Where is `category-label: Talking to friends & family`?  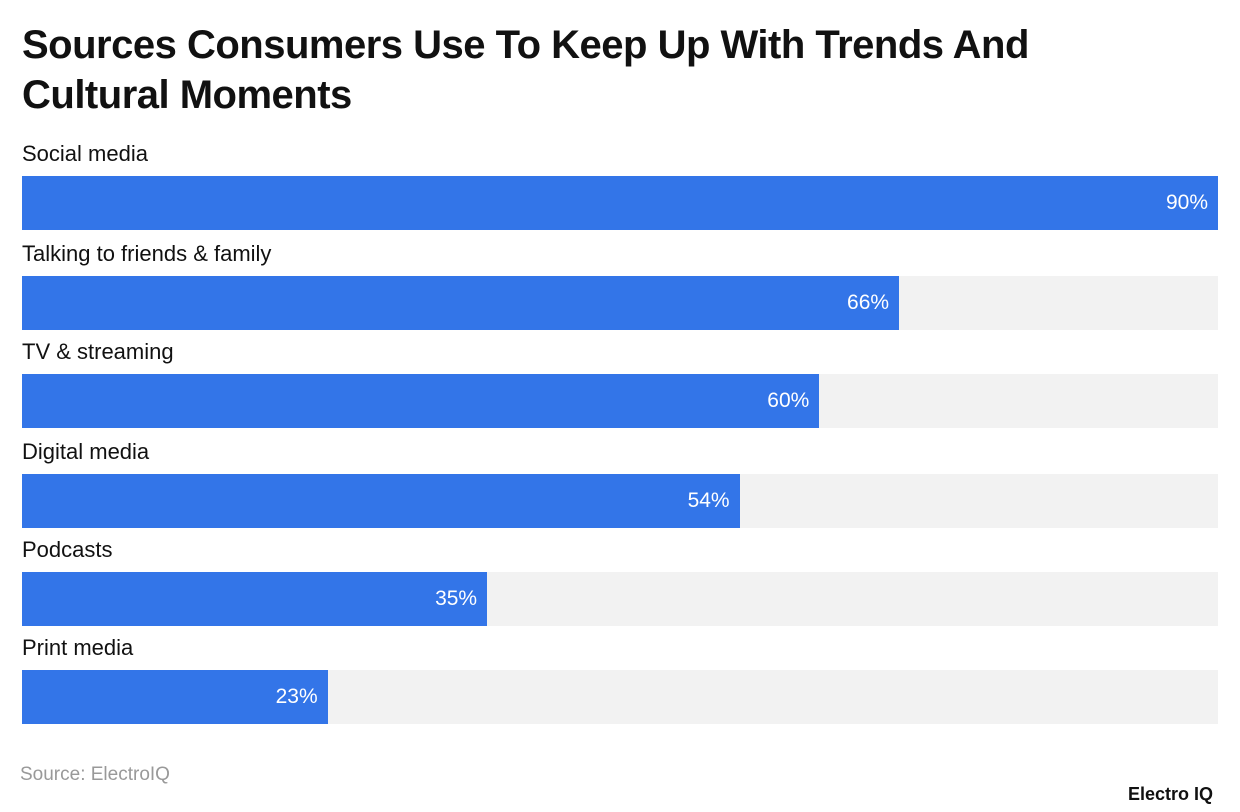 category-label: Talking to friends & family is located at coordinates (147, 253).